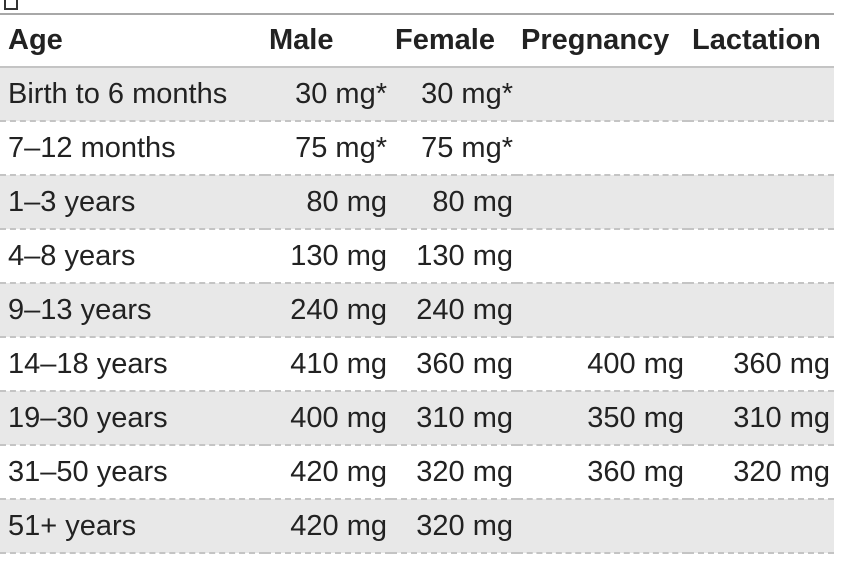 This screenshot has height=562, width=842. Describe the element at coordinates (602, 418) in the screenshot. I see `table-cell: 350 mg` at that location.